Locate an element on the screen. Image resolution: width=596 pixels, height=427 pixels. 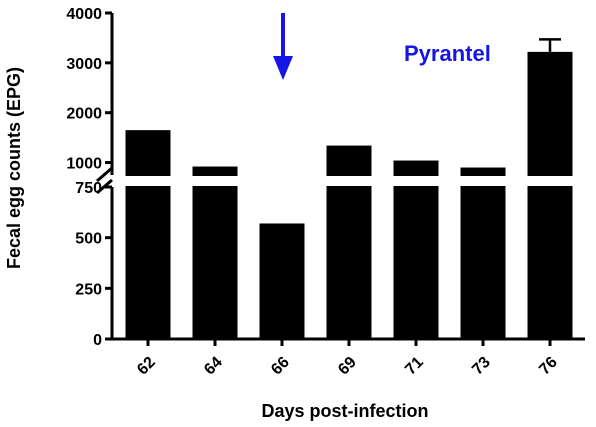
axis-break-slash-lower is located at coordinates (104, 186).